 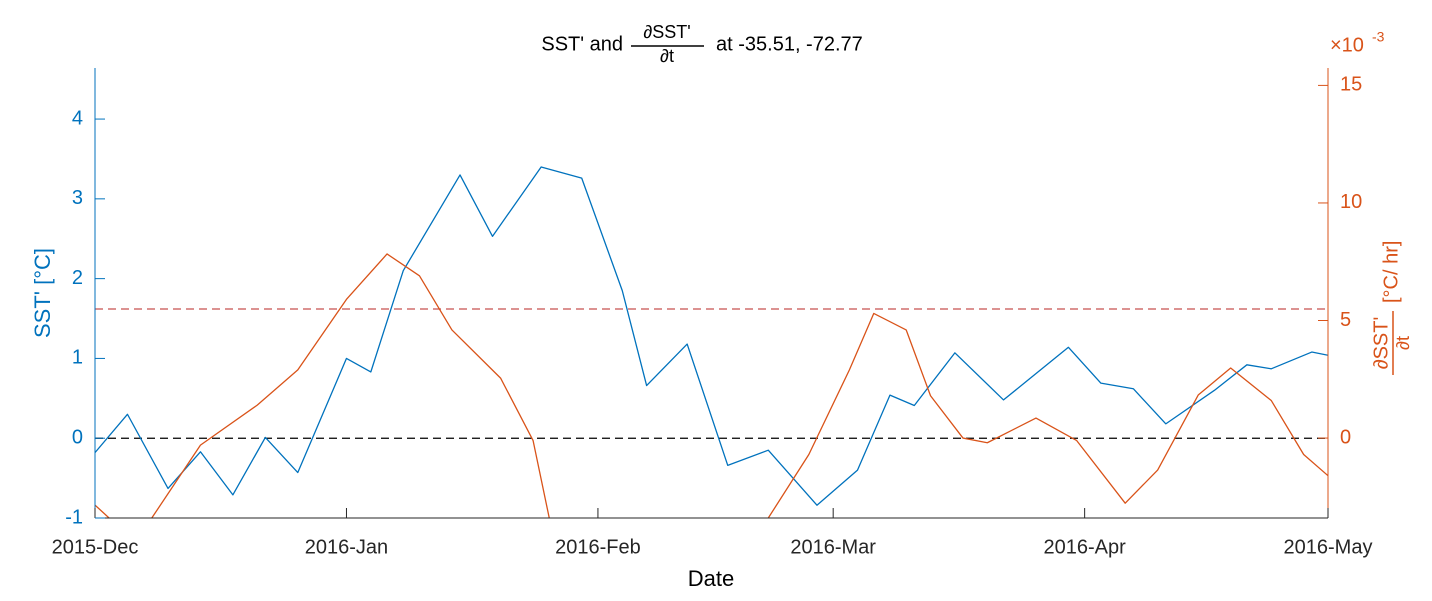 I want to click on y2-exponent-base: ×10, so click(x=1347, y=45).